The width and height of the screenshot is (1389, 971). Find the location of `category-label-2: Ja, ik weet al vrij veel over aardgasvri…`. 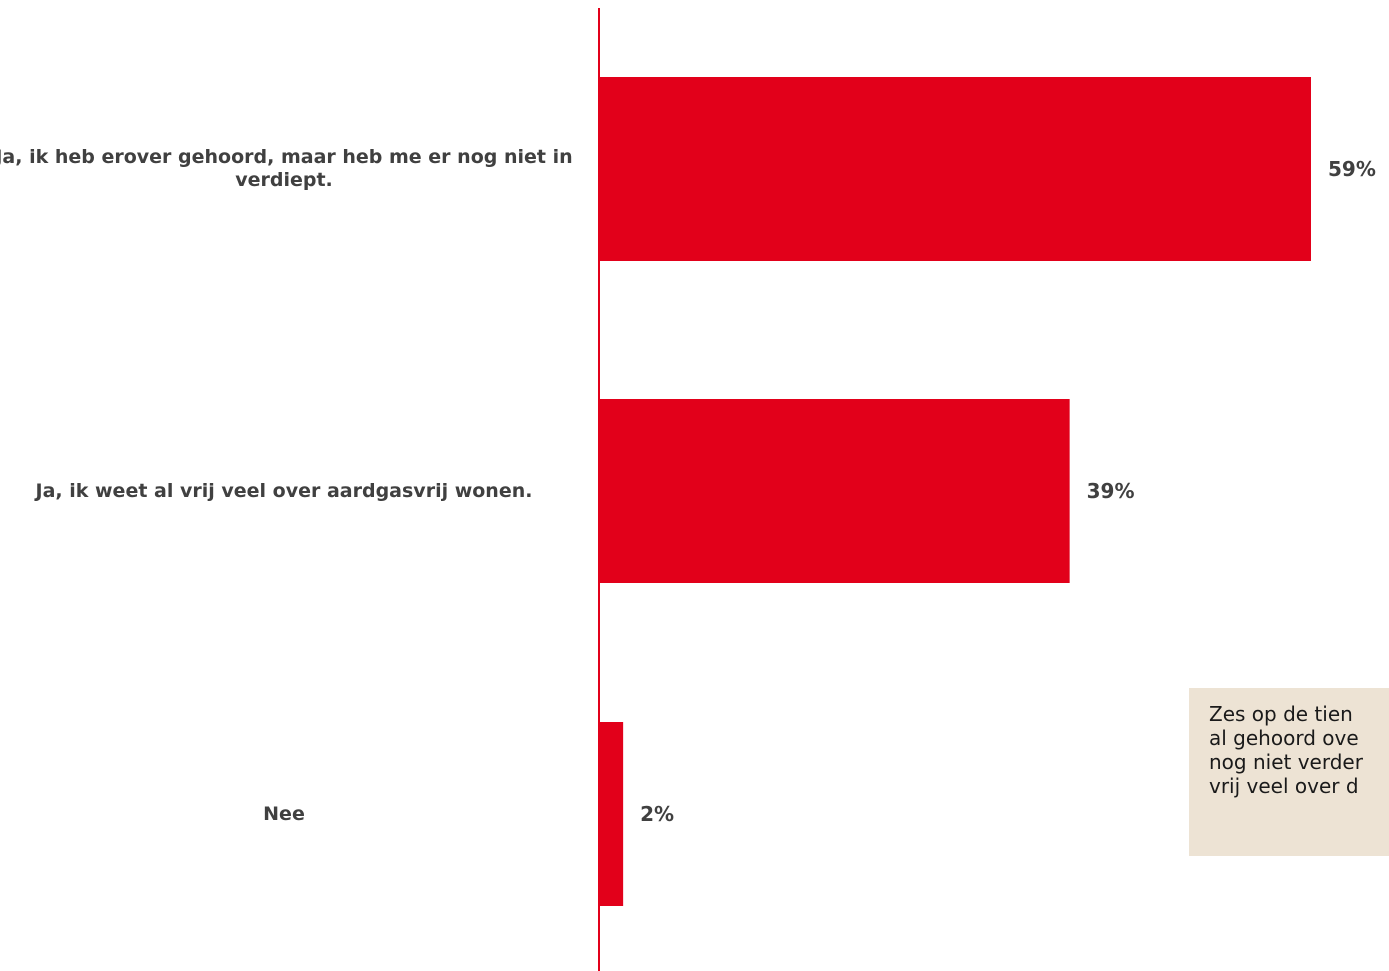

category-label-2: Ja, ik weet al vrij veel over aardgasvri… is located at coordinates (284, 490).